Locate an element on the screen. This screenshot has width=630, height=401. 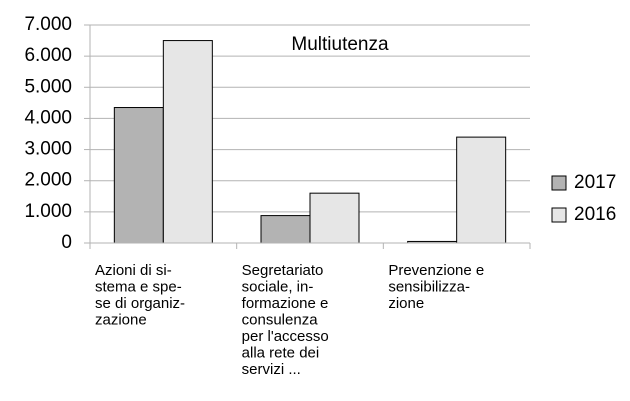
x-tick-label: zazione is located at coordinates (121, 319).